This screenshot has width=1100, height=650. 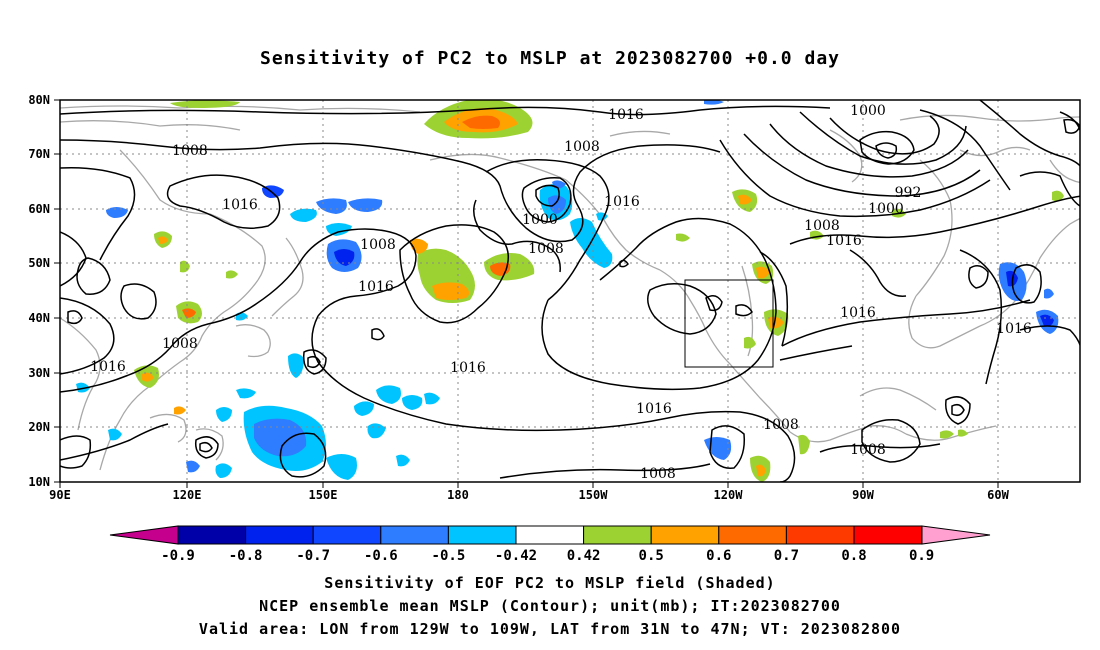 I want to click on lat-tick-label: 30N, so click(x=39, y=373).